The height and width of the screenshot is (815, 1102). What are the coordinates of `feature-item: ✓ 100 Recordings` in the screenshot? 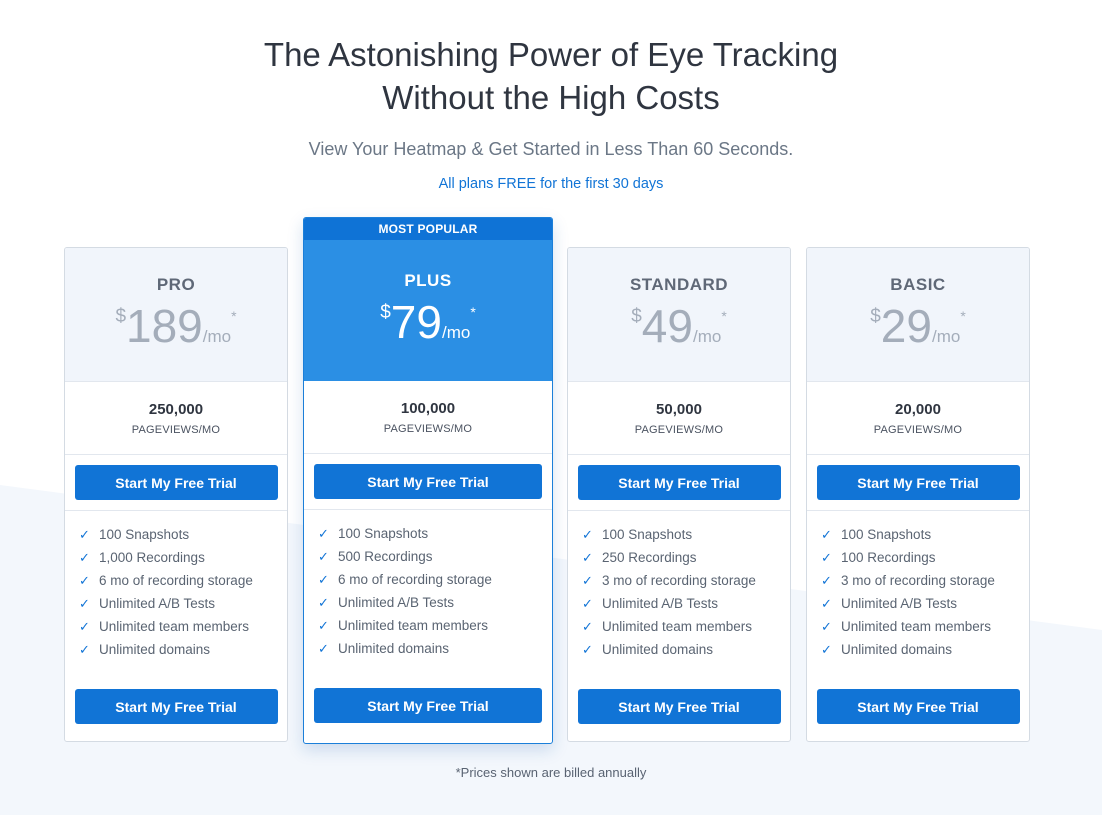 It's located at (925, 557).